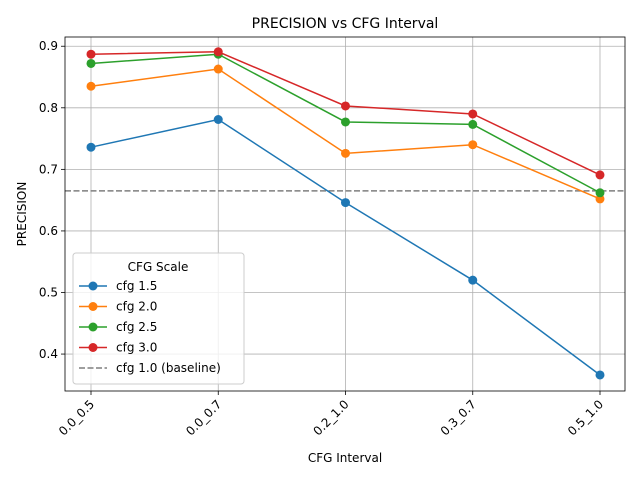 The width and height of the screenshot is (640, 480). Describe the element at coordinates (330, 417) in the screenshot. I see `x-tick-label: 0.2_1.0` at that location.